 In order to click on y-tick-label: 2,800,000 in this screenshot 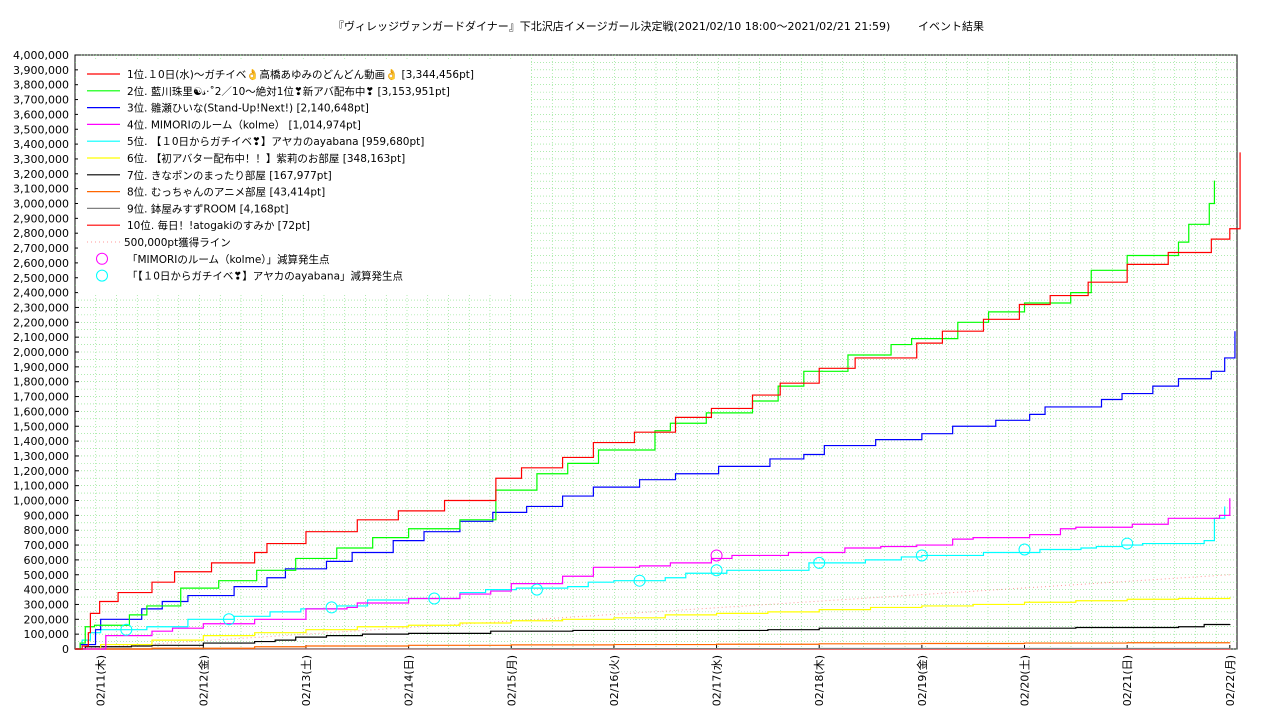, I will do `click(41, 233)`.